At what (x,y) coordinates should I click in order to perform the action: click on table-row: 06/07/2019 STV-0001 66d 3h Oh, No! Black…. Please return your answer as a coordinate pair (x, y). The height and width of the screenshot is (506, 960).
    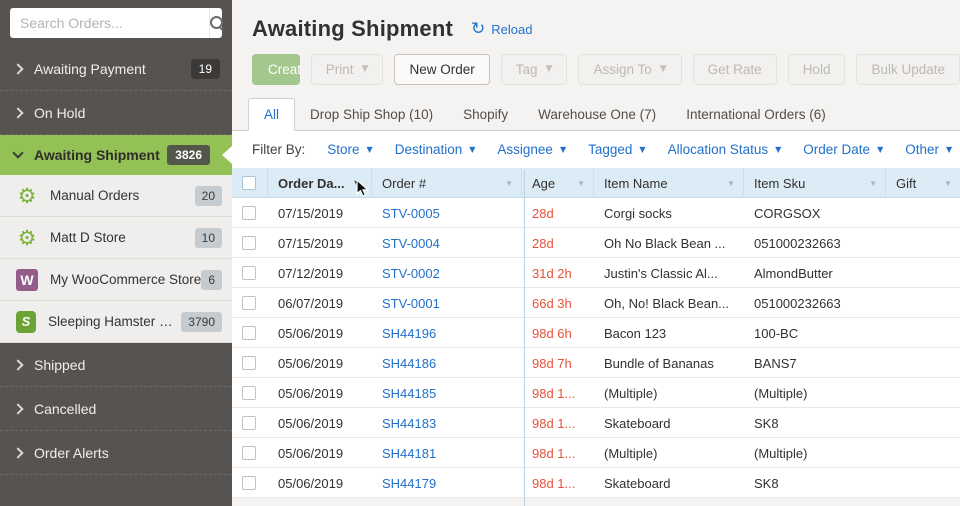
    Looking at the image, I should click on (596, 303).